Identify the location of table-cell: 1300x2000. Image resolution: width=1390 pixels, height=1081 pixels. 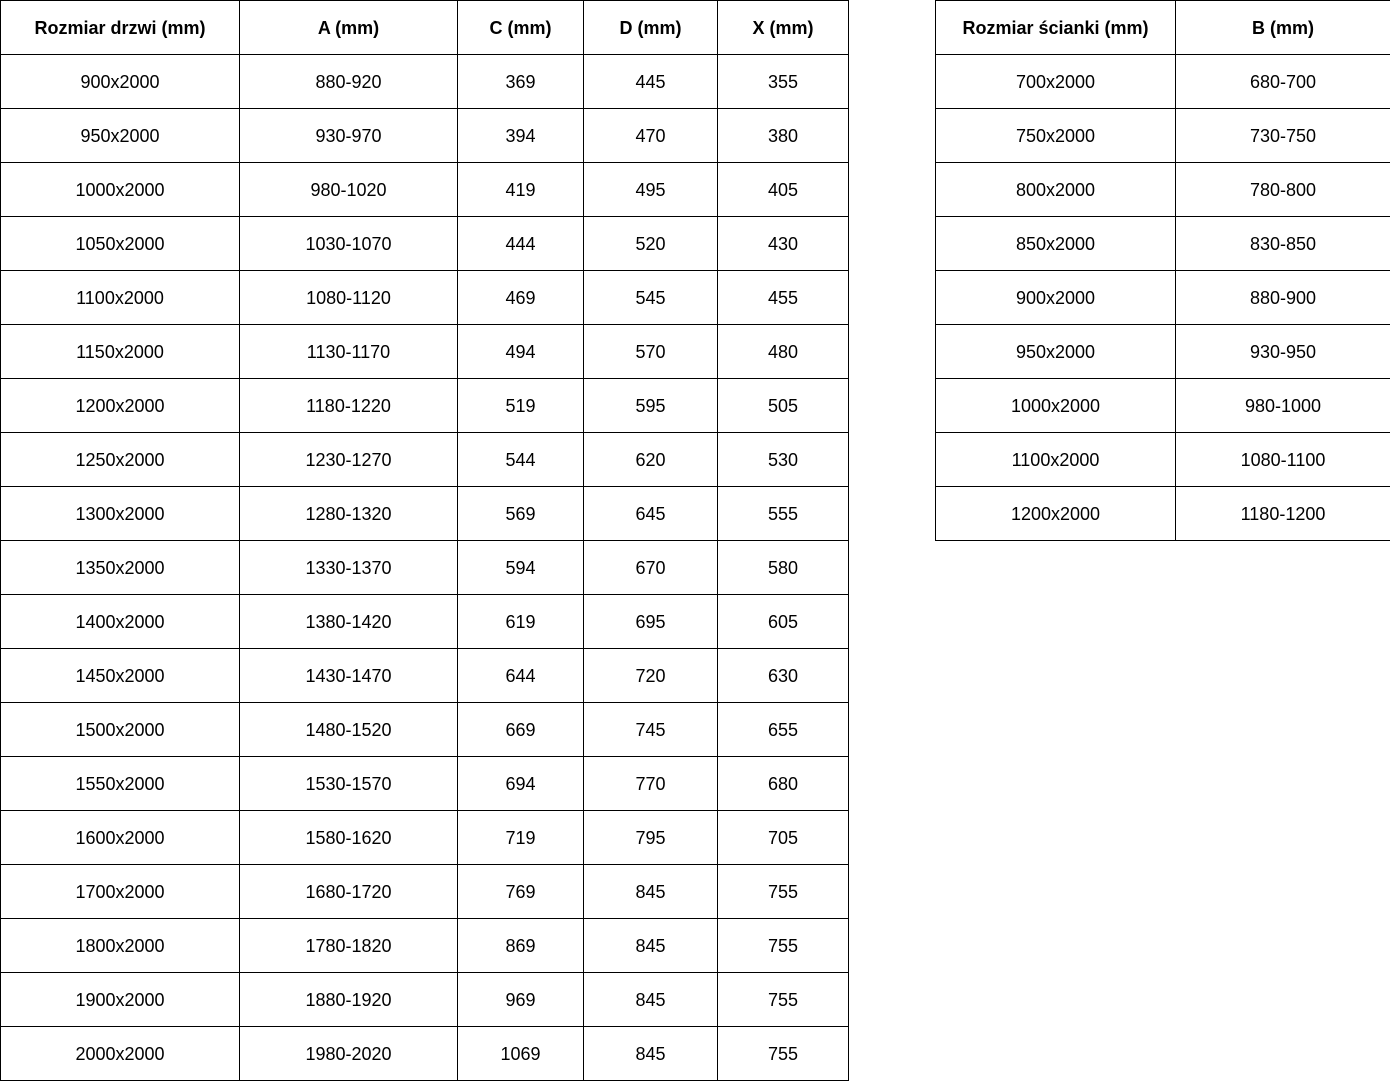
(120, 513).